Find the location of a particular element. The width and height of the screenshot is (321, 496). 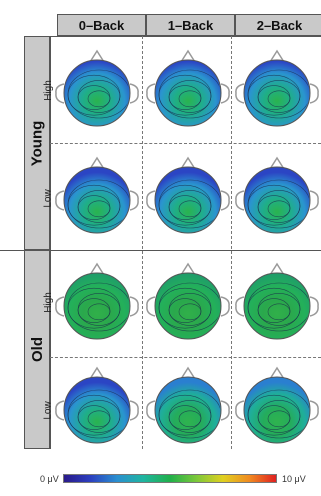

column-header-0-back: 0–Back is located at coordinates (101, 25).